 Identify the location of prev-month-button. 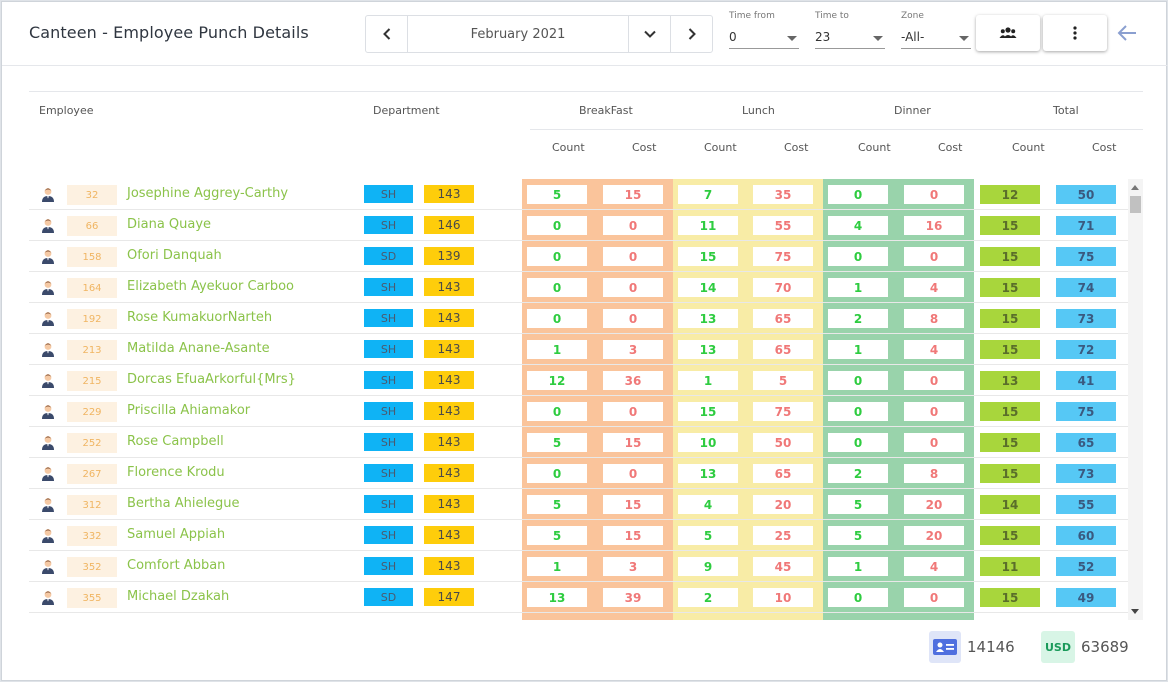
(387, 34).